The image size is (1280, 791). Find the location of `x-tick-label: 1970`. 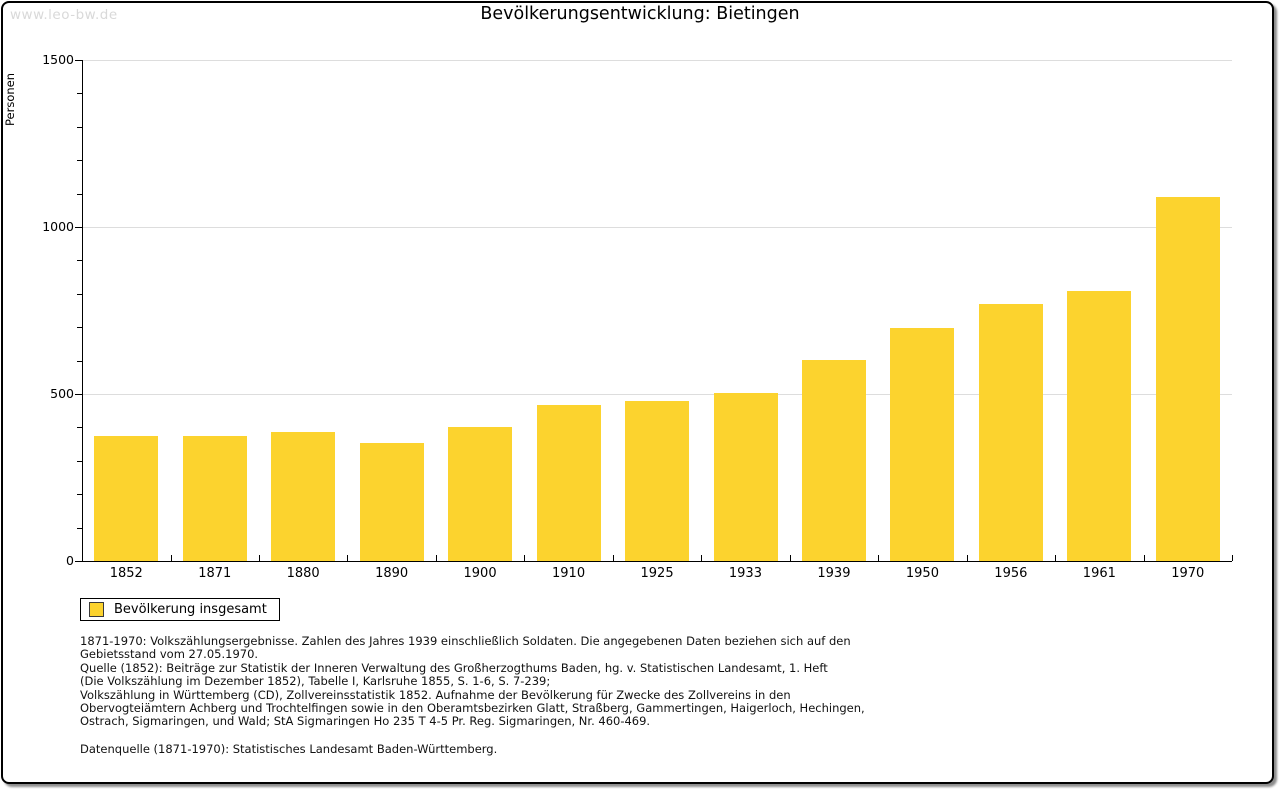

x-tick-label: 1970 is located at coordinates (1188, 573).